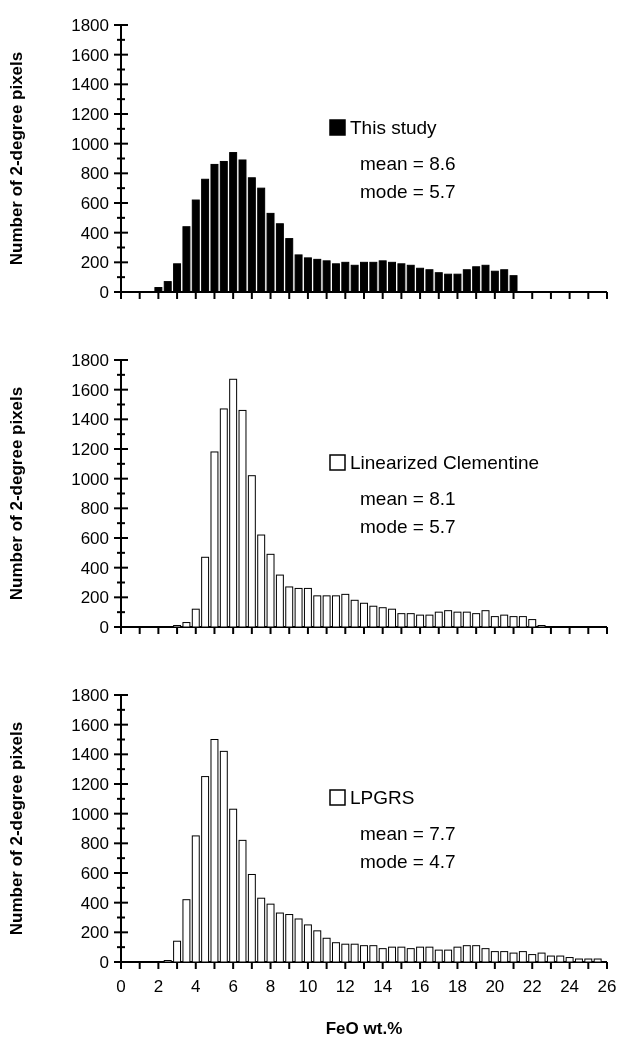 Image resolution: width=622 pixels, height=1043 pixels. I want to click on x-tick-label: 20, so click(495, 986).